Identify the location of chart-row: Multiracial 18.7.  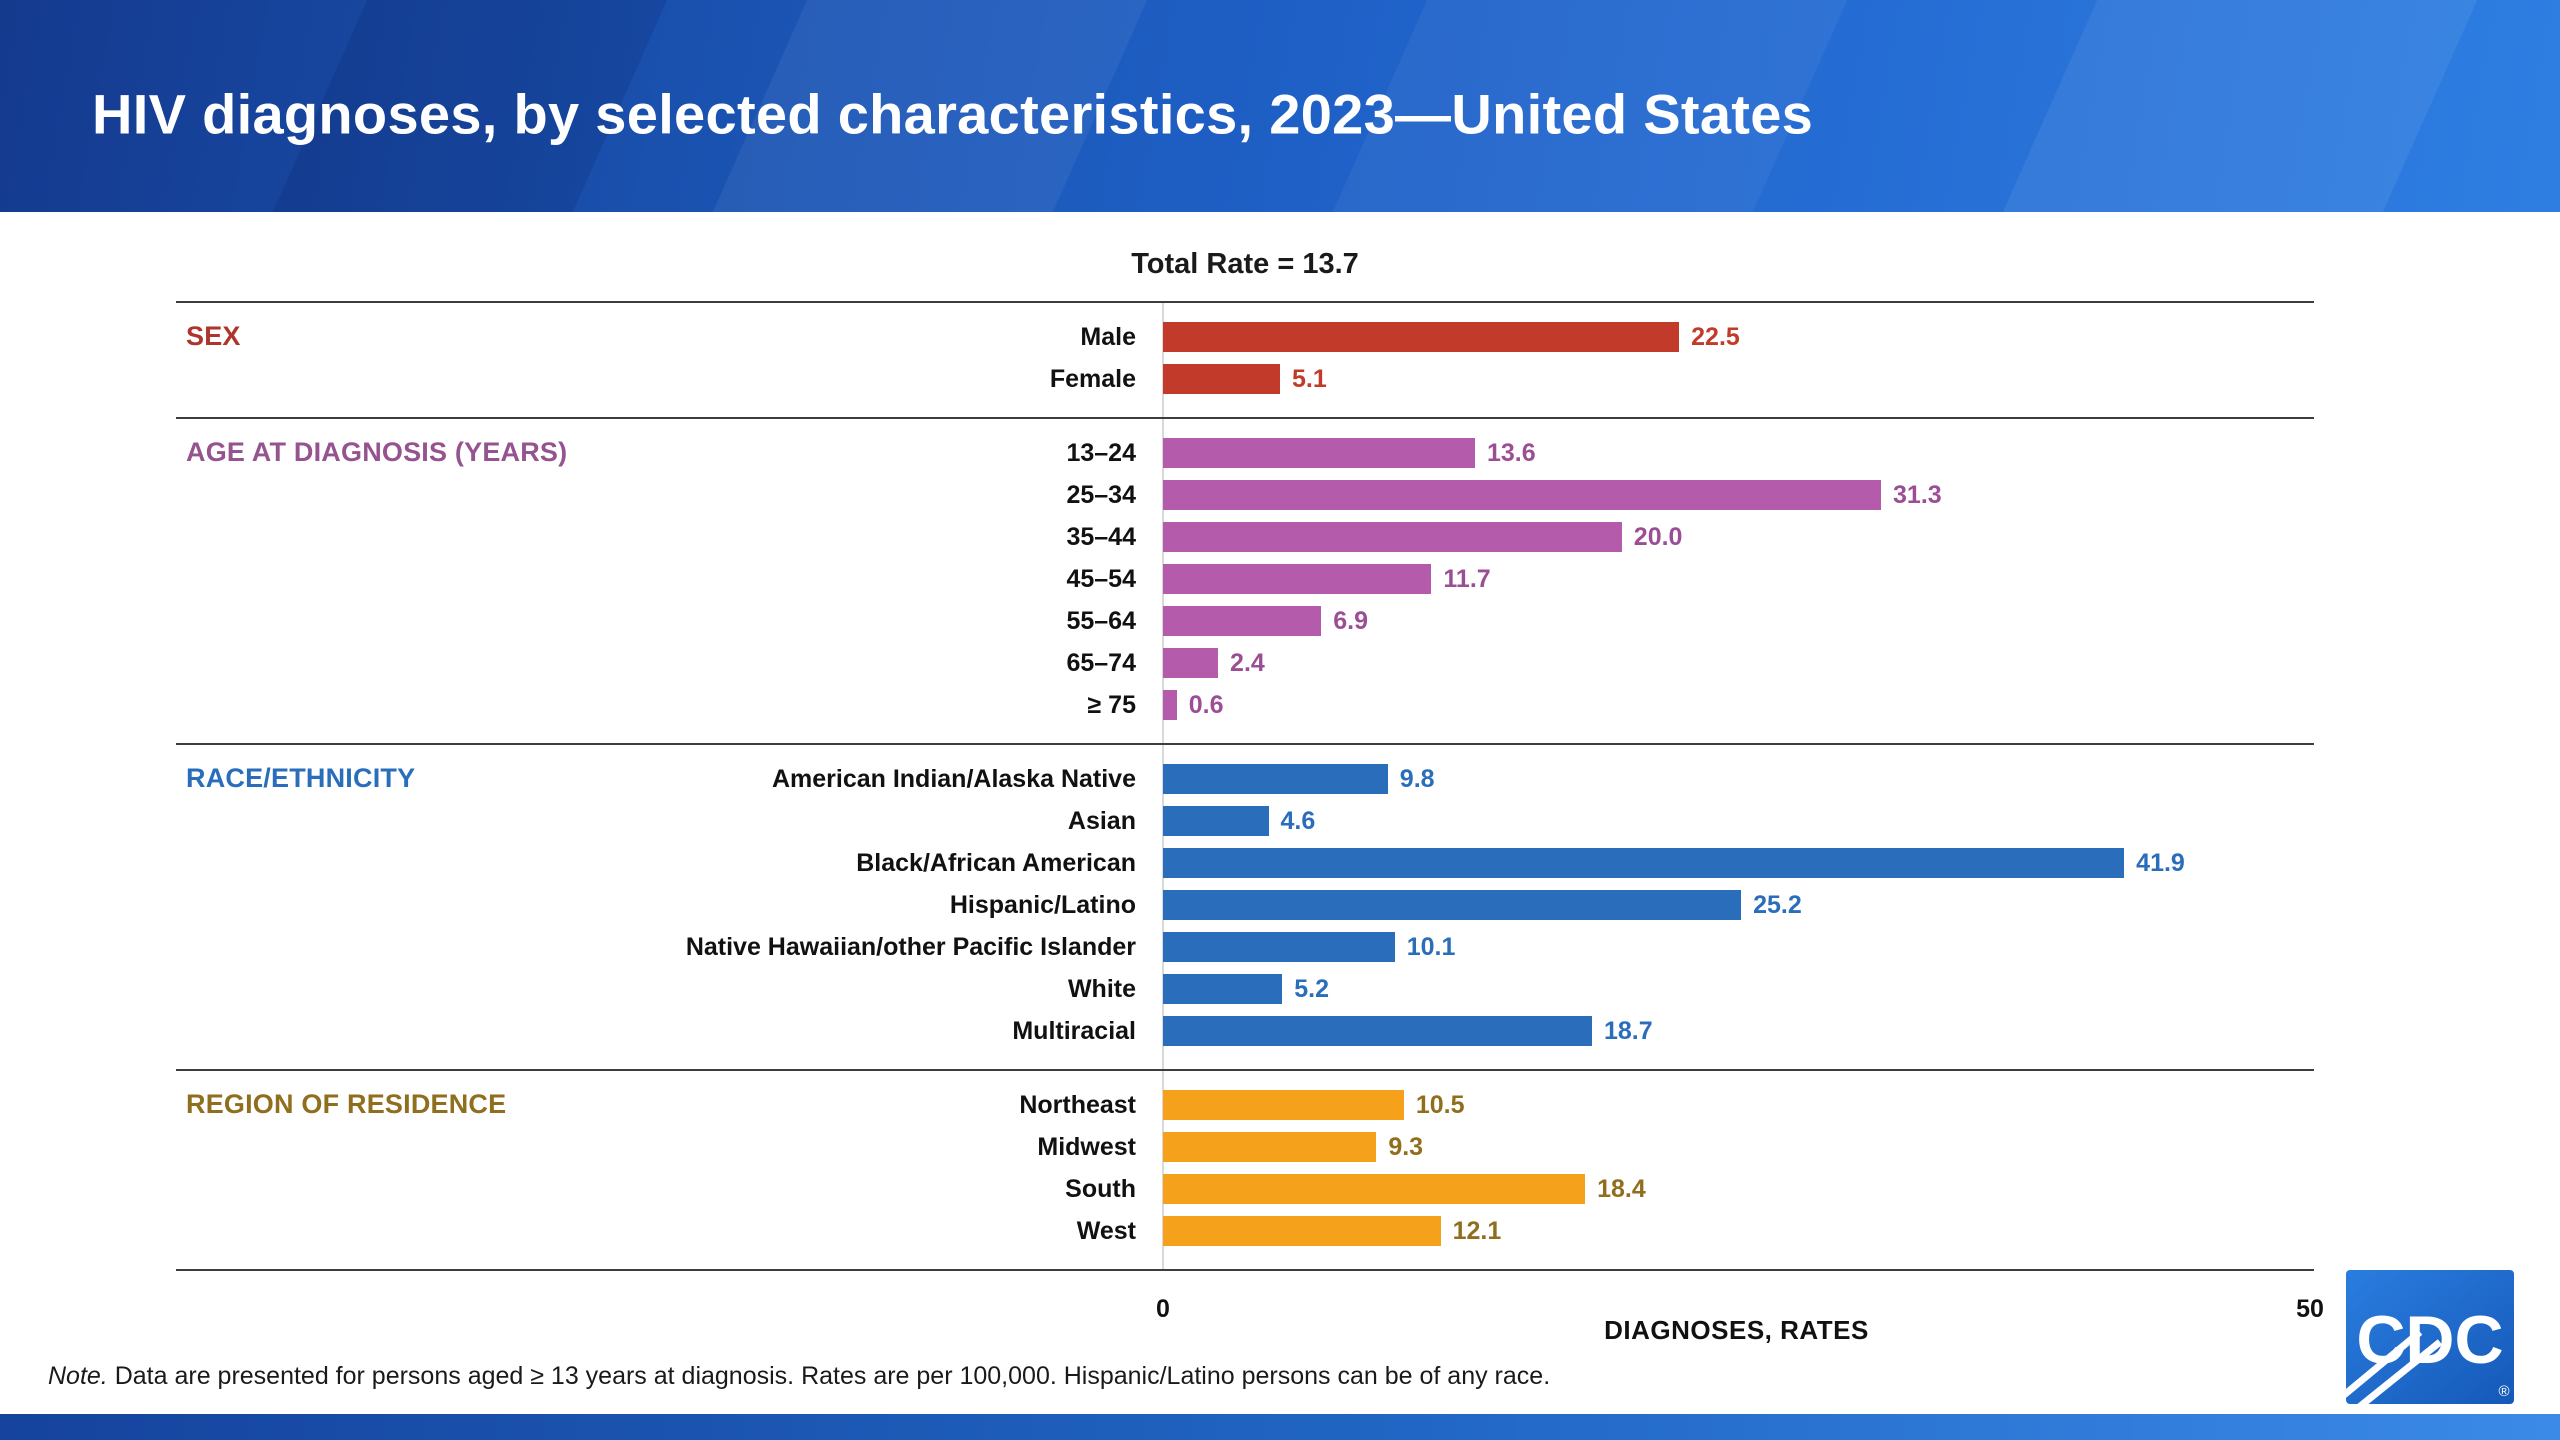
(1245, 1031).